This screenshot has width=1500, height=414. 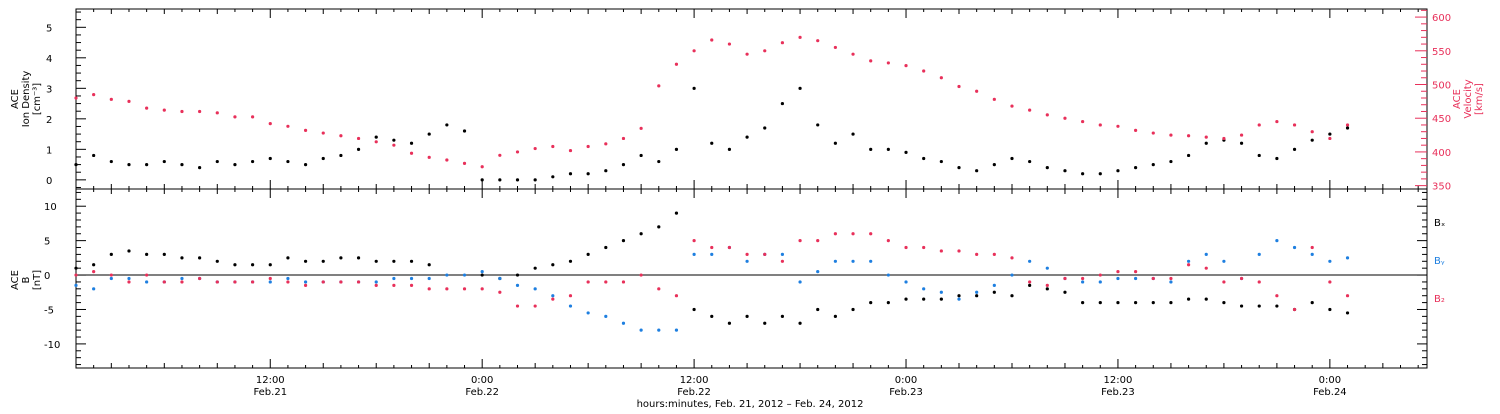 I want to click on field-axis-label-line-2: B, so click(x=26, y=279).